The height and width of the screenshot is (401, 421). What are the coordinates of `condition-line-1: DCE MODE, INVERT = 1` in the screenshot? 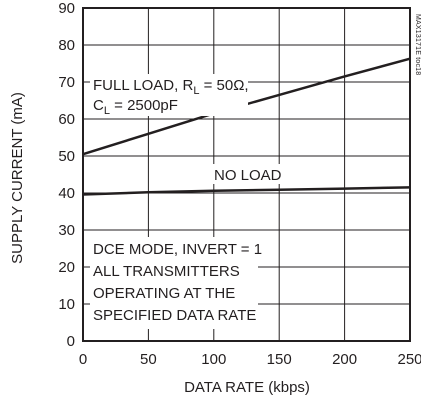 It's located at (177, 249).